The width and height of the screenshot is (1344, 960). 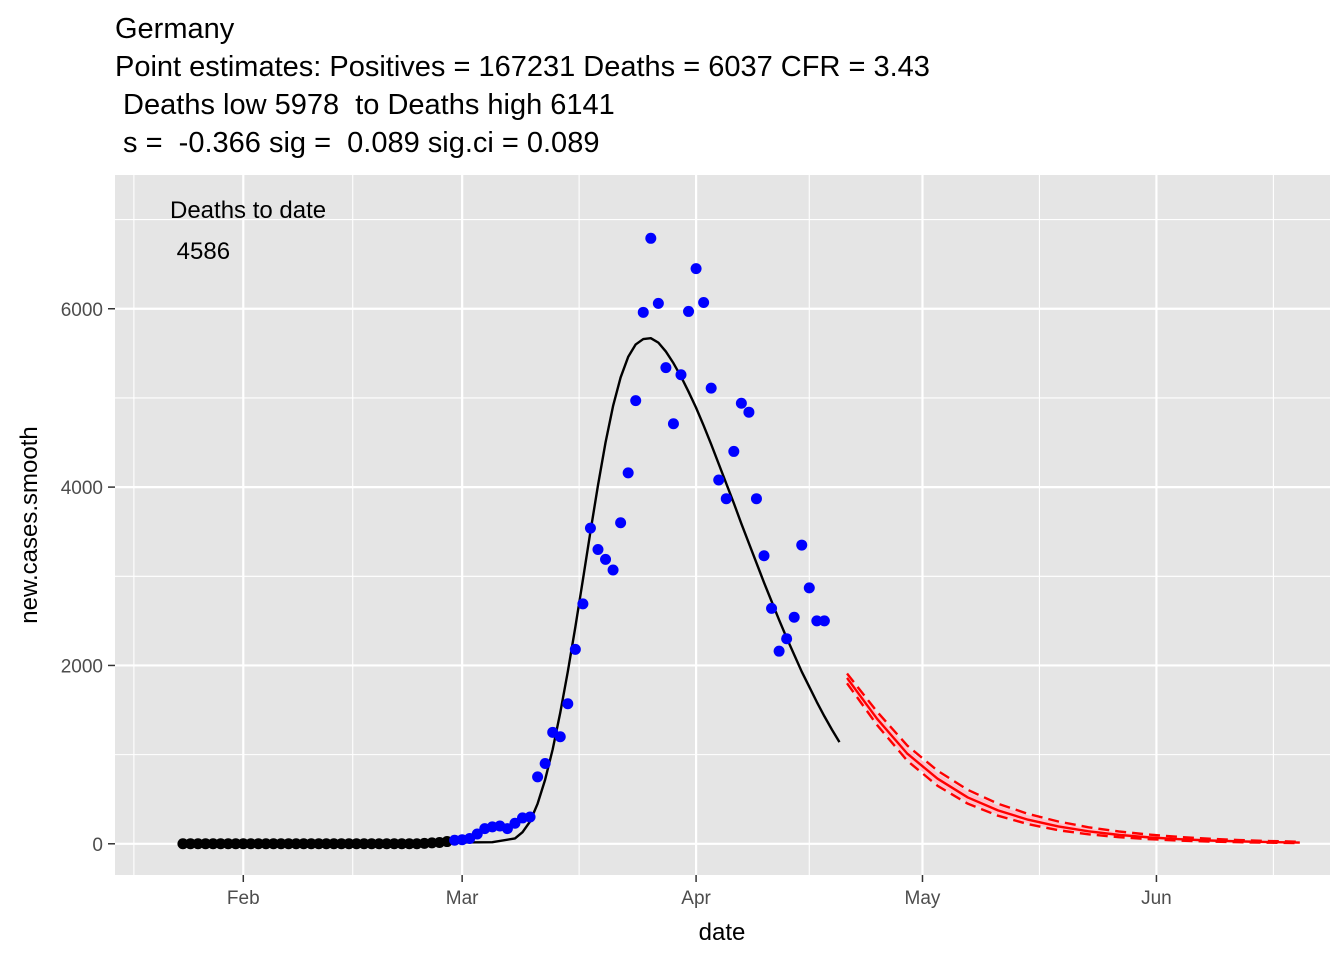 I want to click on title-line-parameters: s = -0.366 sig = 0.089 sig.ci = 0.089, so click(x=357, y=143).